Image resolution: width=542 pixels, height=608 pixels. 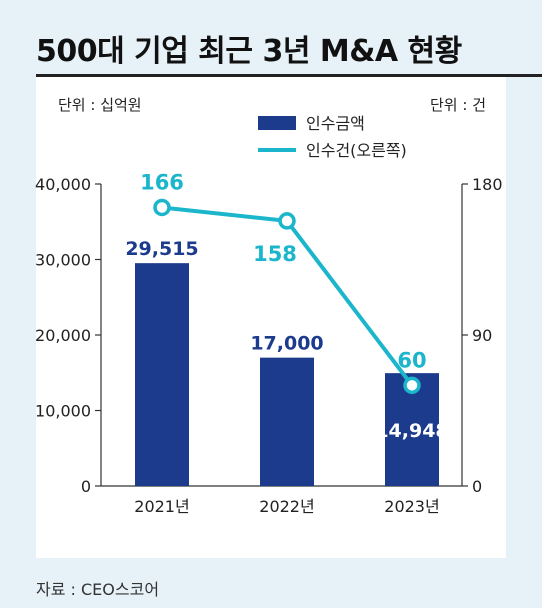 I want to click on right-unit-label: 단위 : 건, so click(x=458, y=105).